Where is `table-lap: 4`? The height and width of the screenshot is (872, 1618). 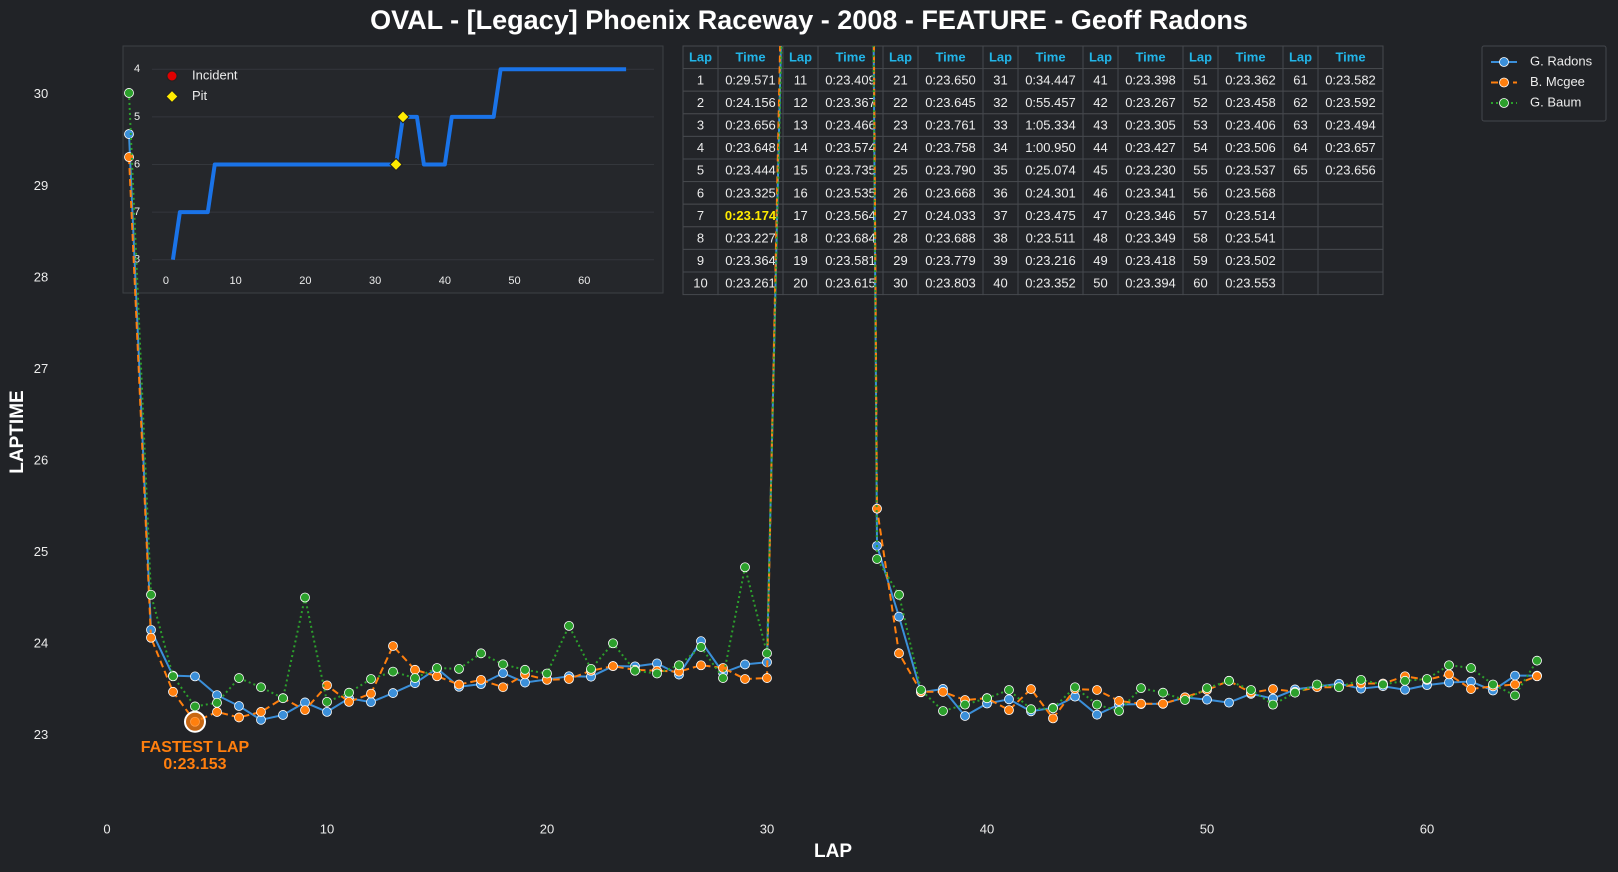
table-lap: 4 is located at coordinates (700, 147).